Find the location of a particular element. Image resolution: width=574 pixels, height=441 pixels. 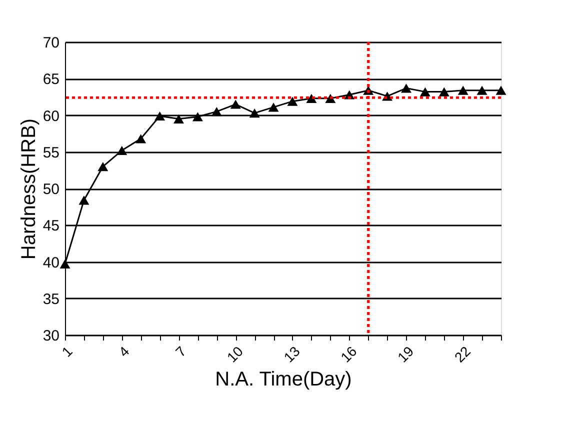

x-tick-label: 22 is located at coordinates (462, 354).